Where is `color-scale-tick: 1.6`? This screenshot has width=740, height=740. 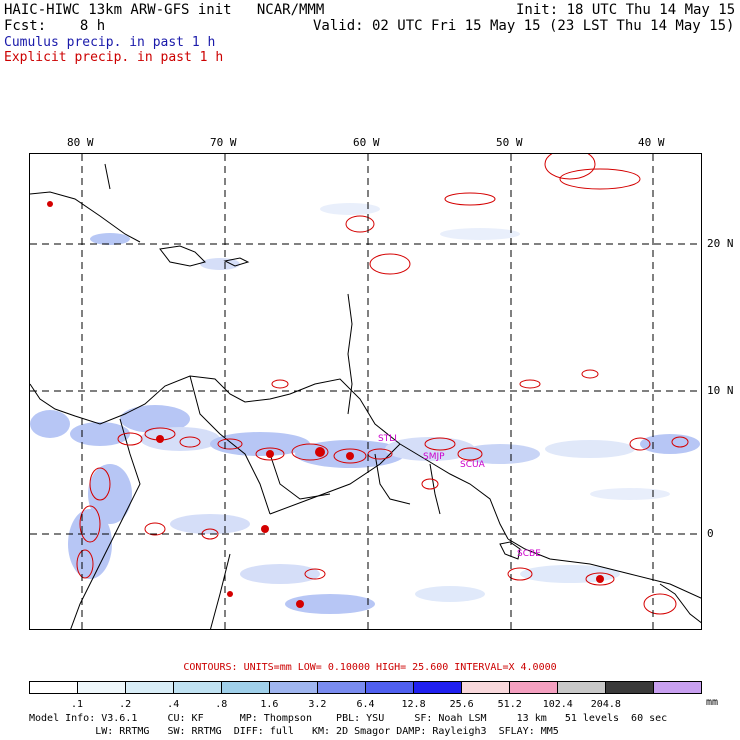
color-scale-tick: 1.6 is located at coordinates (269, 704).